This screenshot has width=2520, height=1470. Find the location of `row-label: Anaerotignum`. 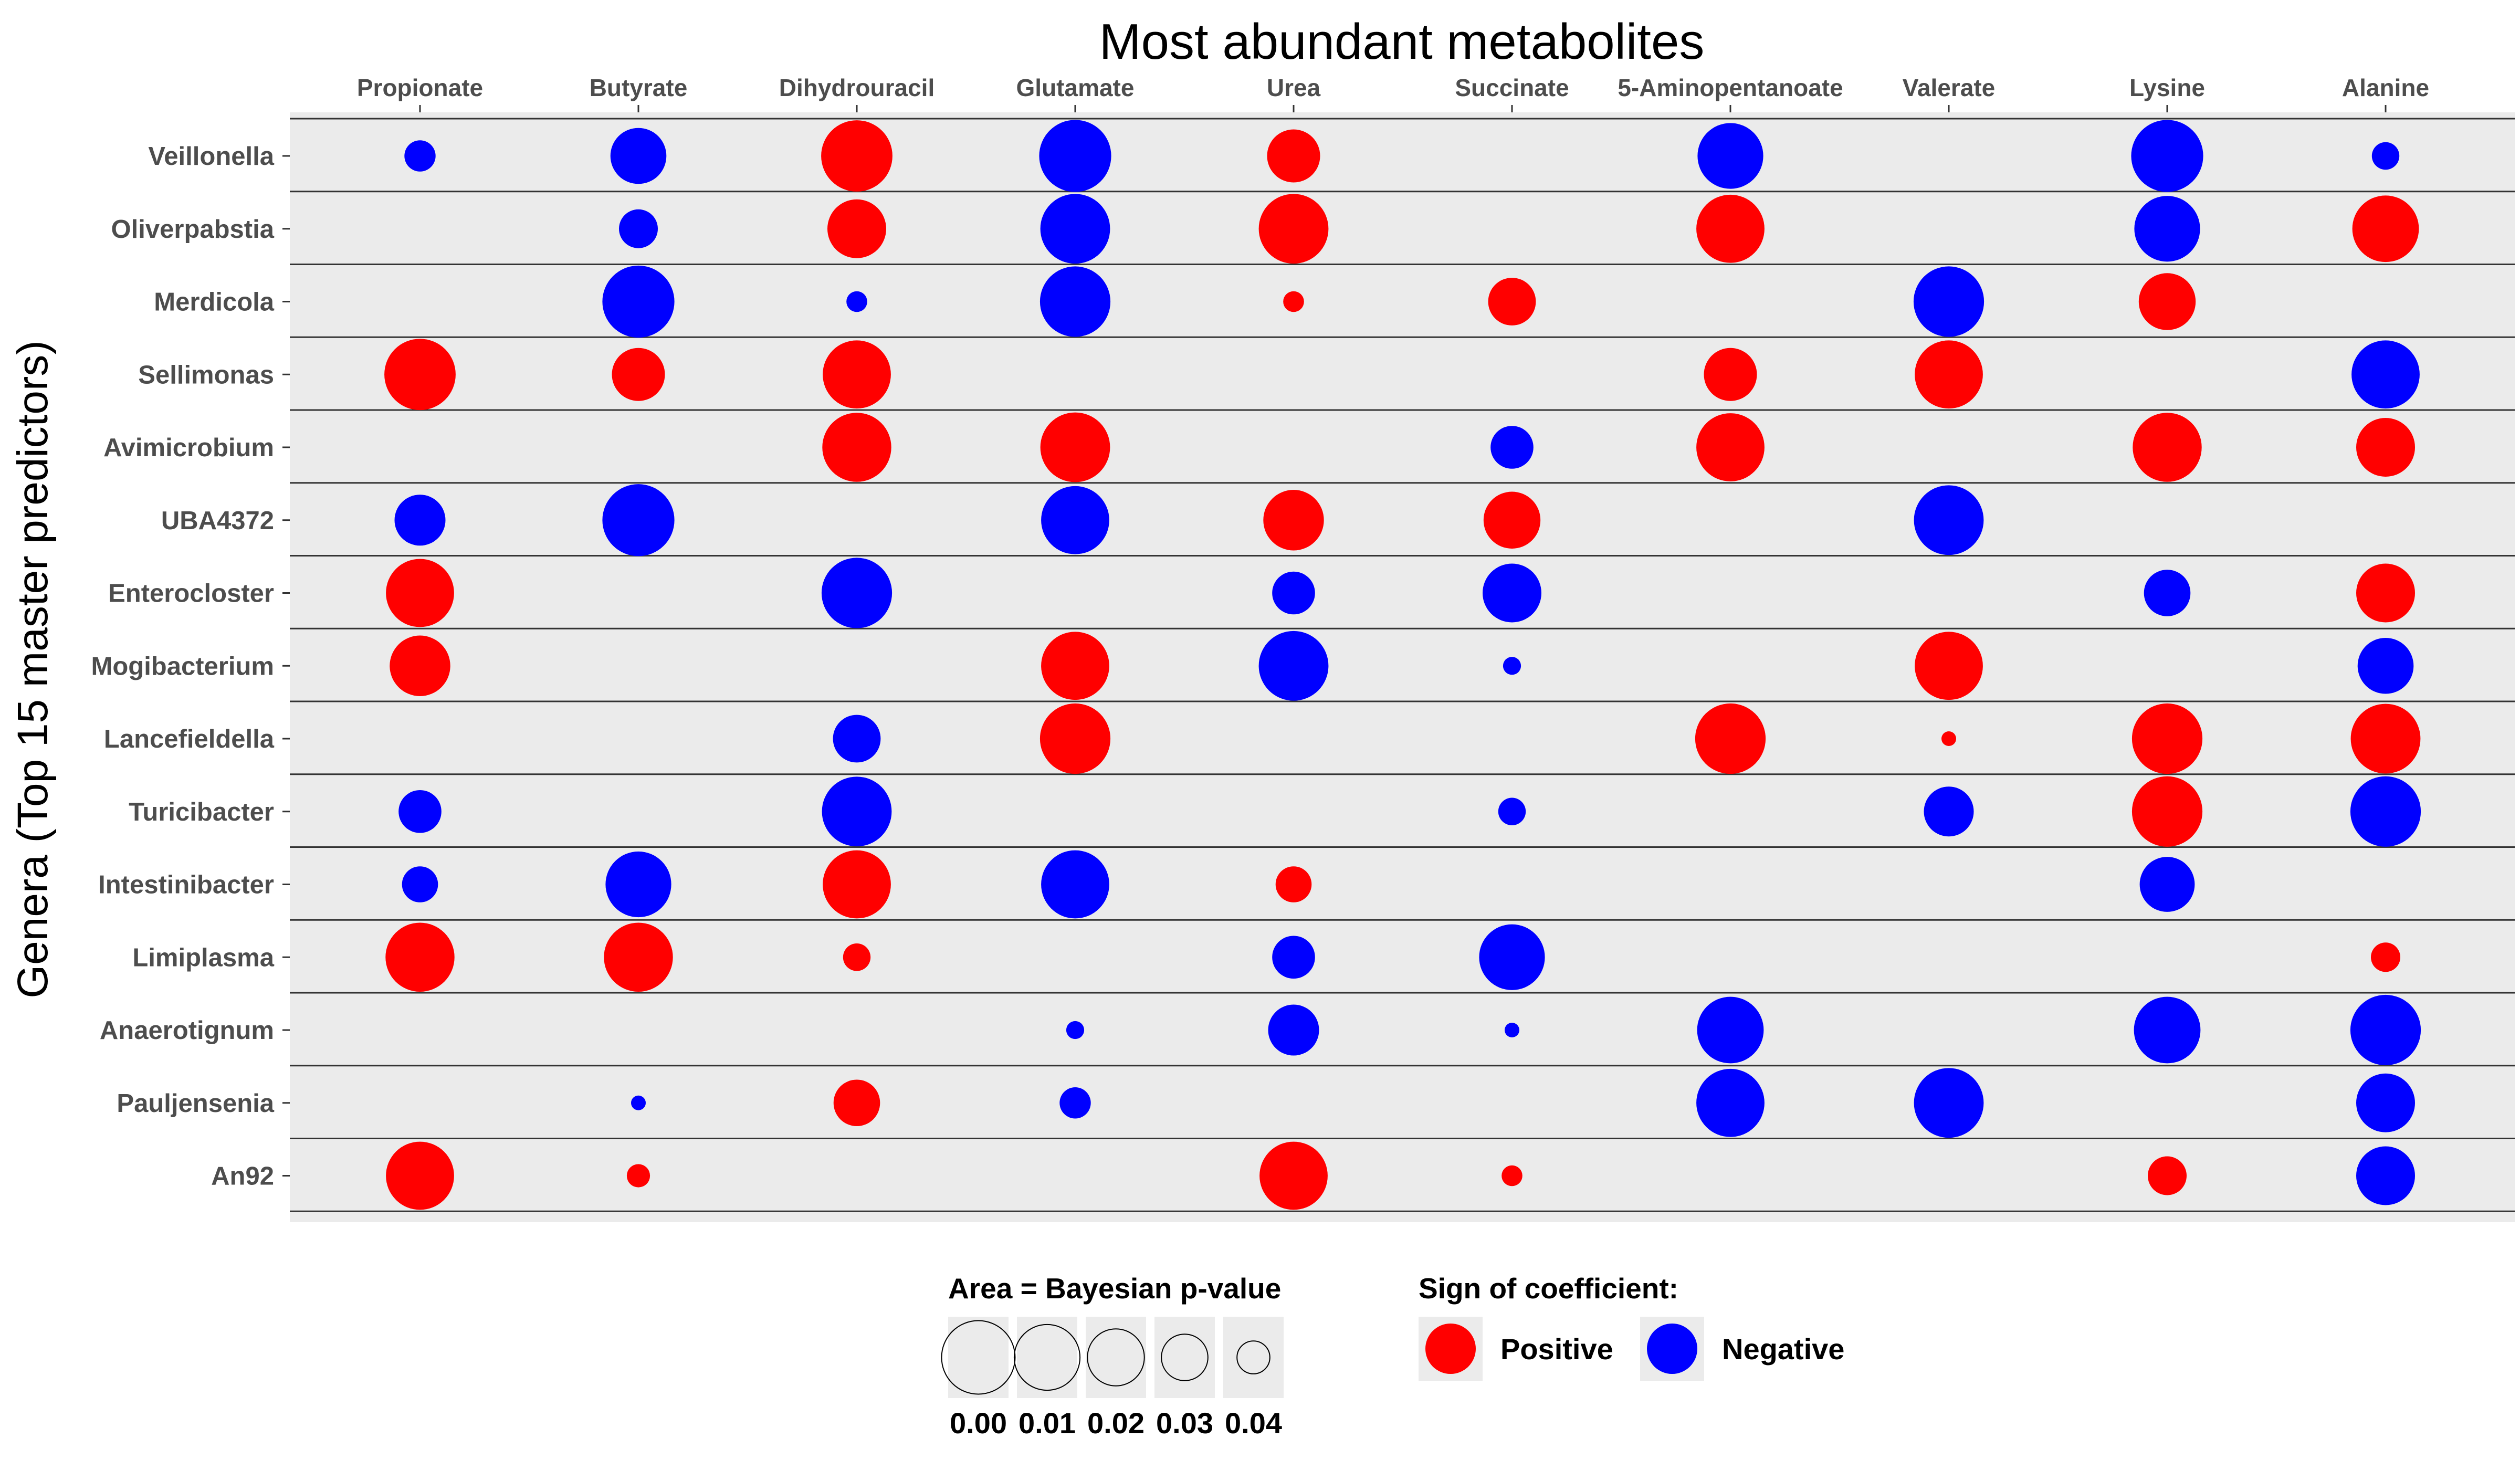

row-label: Anaerotignum is located at coordinates (187, 1030).